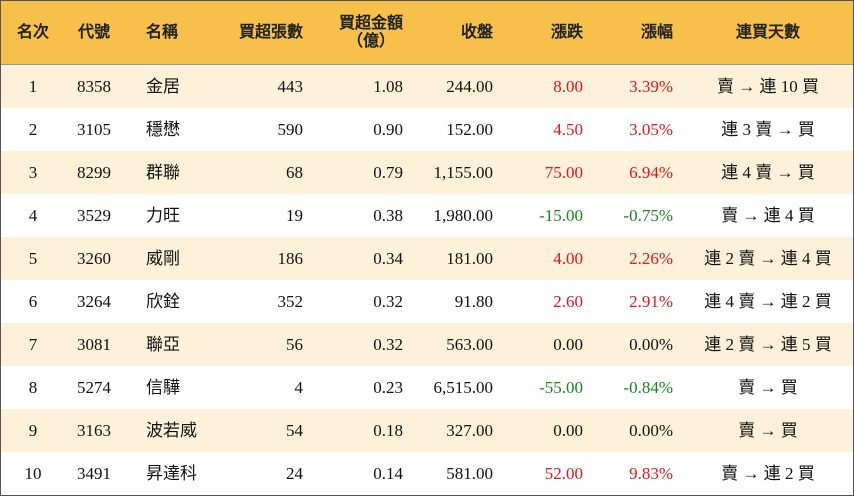  Describe the element at coordinates (388, 430) in the screenshot. I see `net-buy-amount: 0.18` at that location.